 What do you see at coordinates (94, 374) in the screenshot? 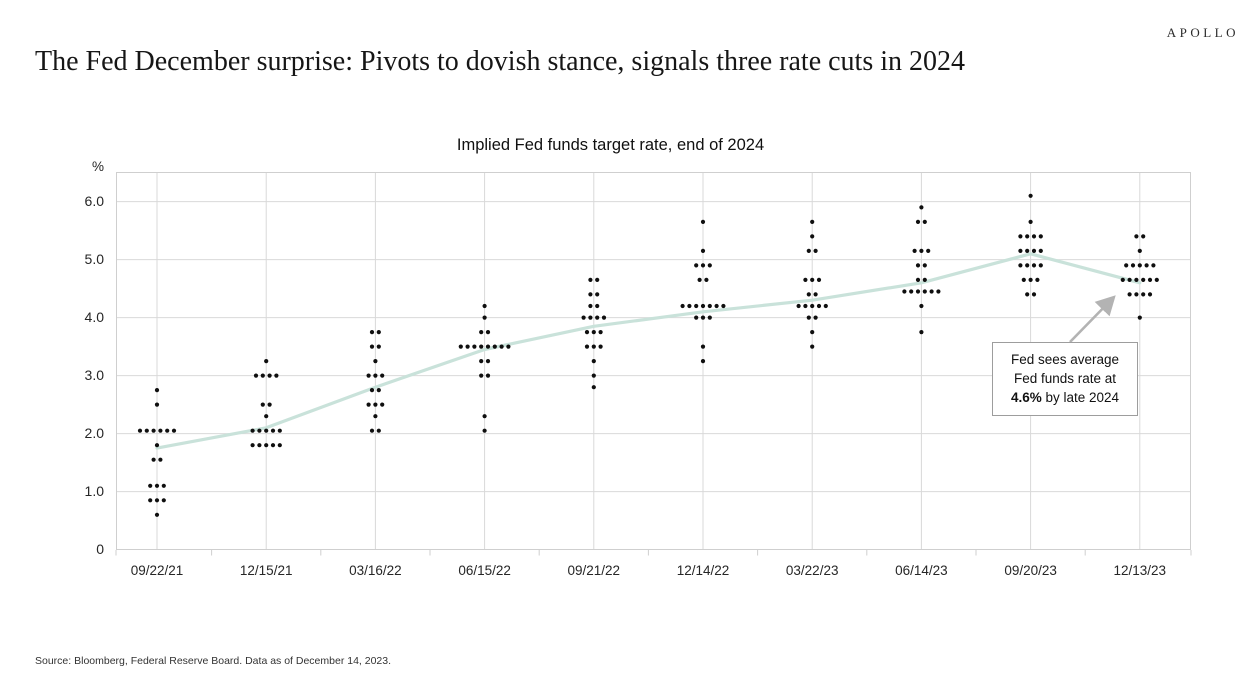
I see `y-tick-label: 3.0` at bounding box center [94, 374].